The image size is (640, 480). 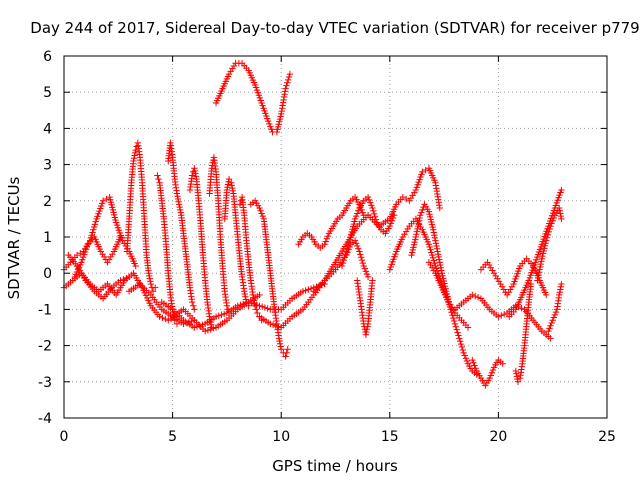 I want to click on x-tick-label: 10, so click(x=281, y=437).